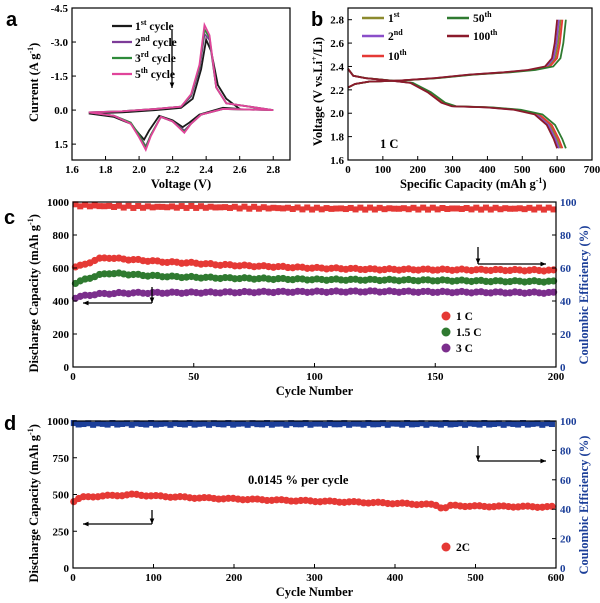 Image resolution: width=600 pixels, height=603 pixels. I want to click on x-axis-label-c: Cycle Number, so click(315, 391).